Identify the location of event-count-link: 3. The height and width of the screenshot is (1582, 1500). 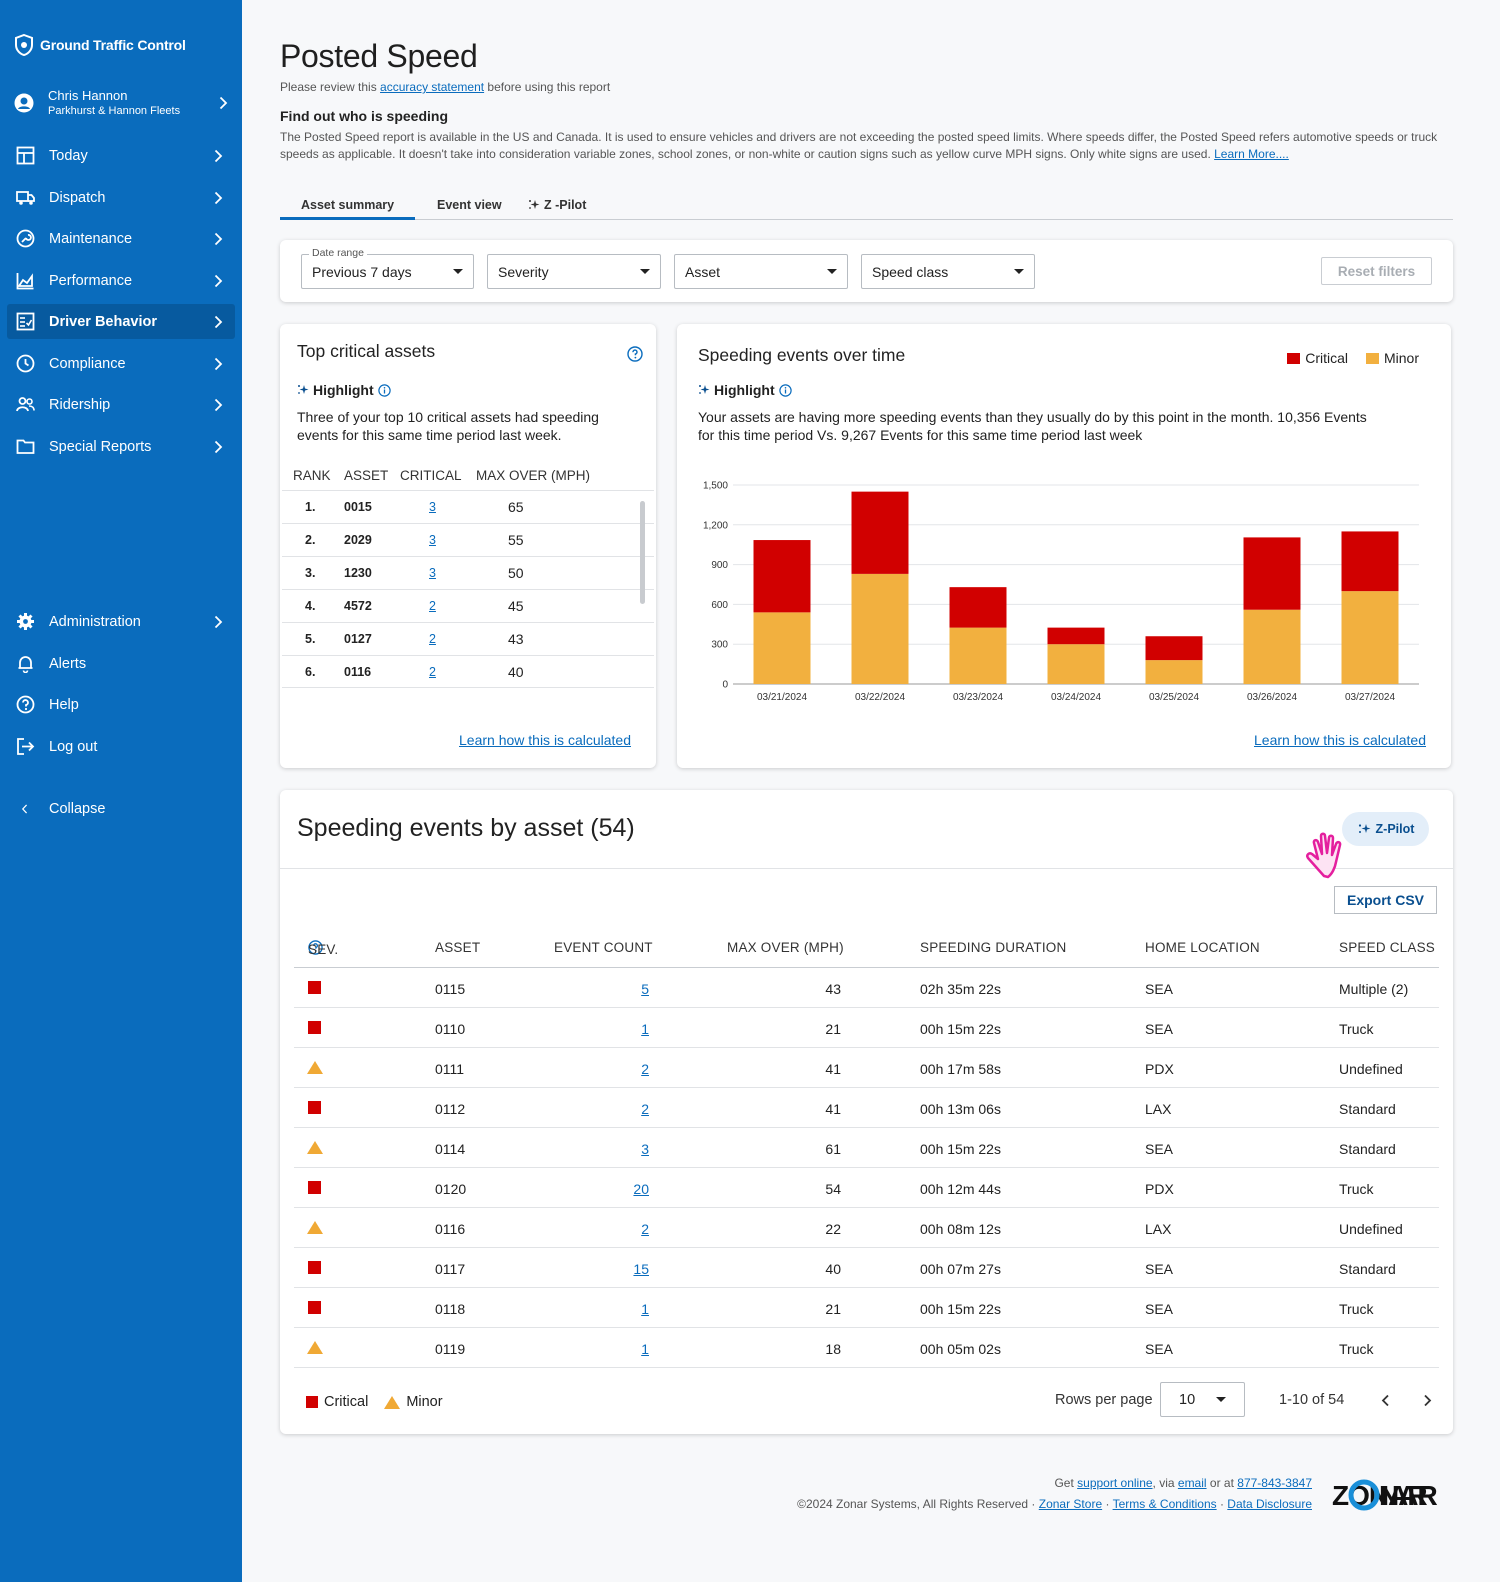
(645, 1149).